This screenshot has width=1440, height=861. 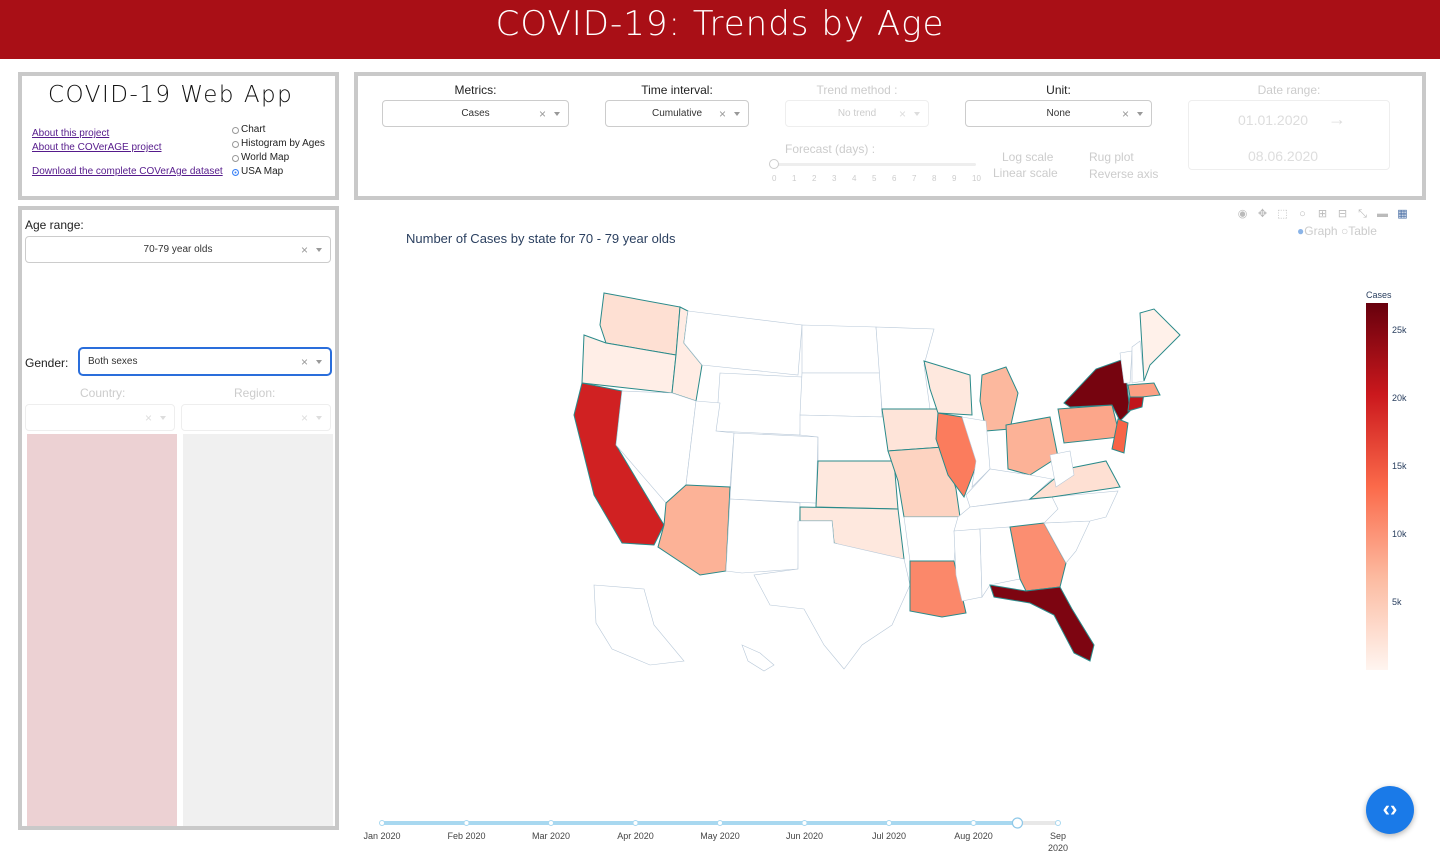 I want to click on autoscale-icon: ⤡, so click(x=1362, y=214).